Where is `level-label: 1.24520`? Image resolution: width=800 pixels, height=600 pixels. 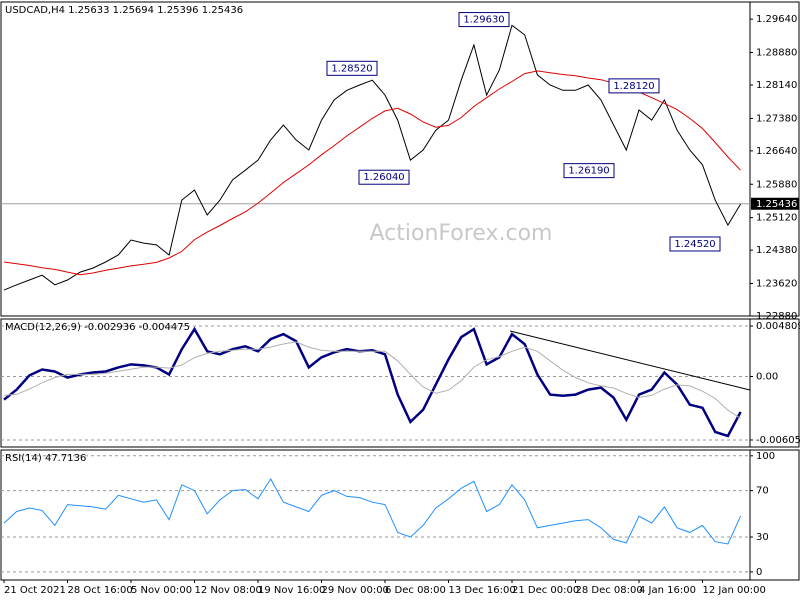
level-label: 1.24520 is located at coordinates (694, 244).